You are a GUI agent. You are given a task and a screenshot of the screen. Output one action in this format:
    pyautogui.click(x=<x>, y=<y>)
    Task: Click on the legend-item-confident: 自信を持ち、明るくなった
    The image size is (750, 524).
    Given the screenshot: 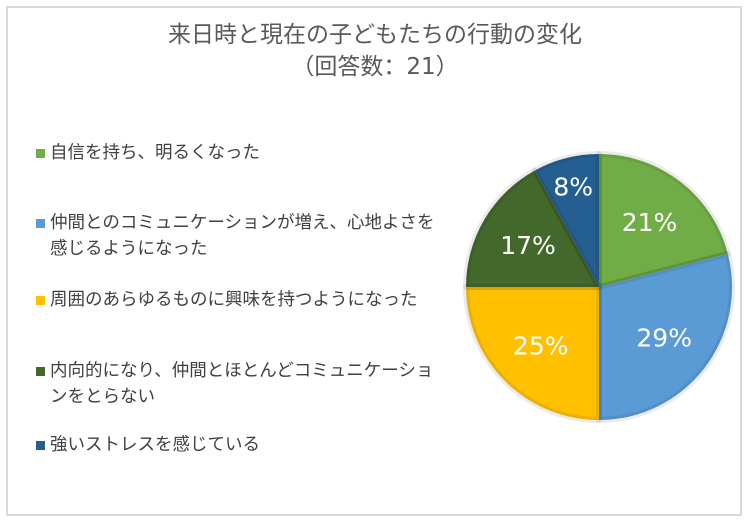 What is the action you would take?
    pyautogui.click(x=236, y=153)
    